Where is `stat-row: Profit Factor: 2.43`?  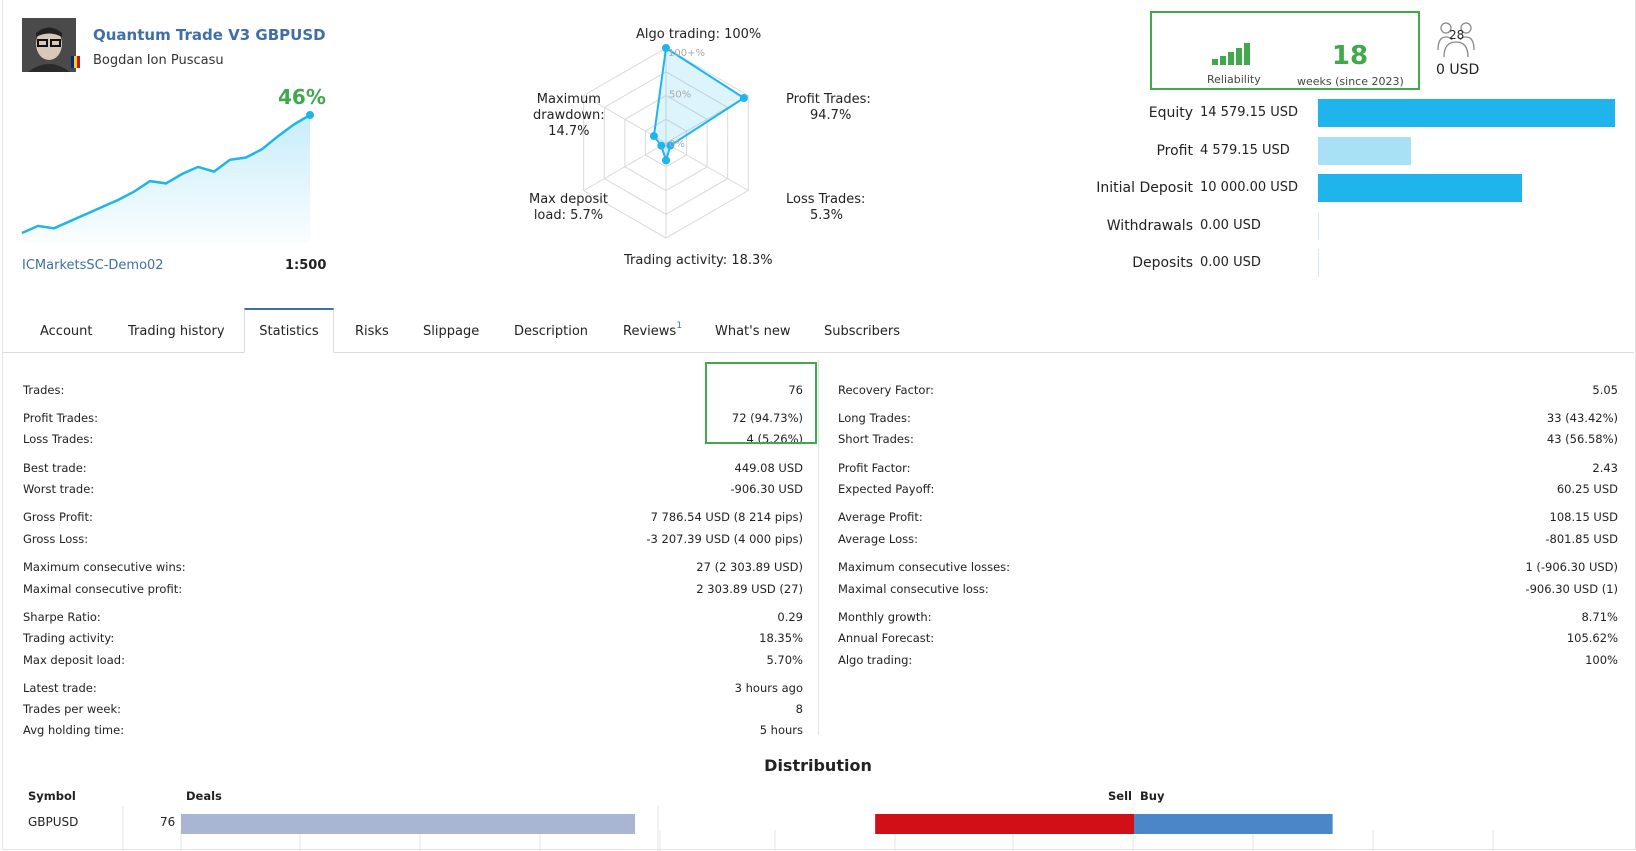 stat-row: Profit Factor: 2.43 is located at coordinates (1228, 468).